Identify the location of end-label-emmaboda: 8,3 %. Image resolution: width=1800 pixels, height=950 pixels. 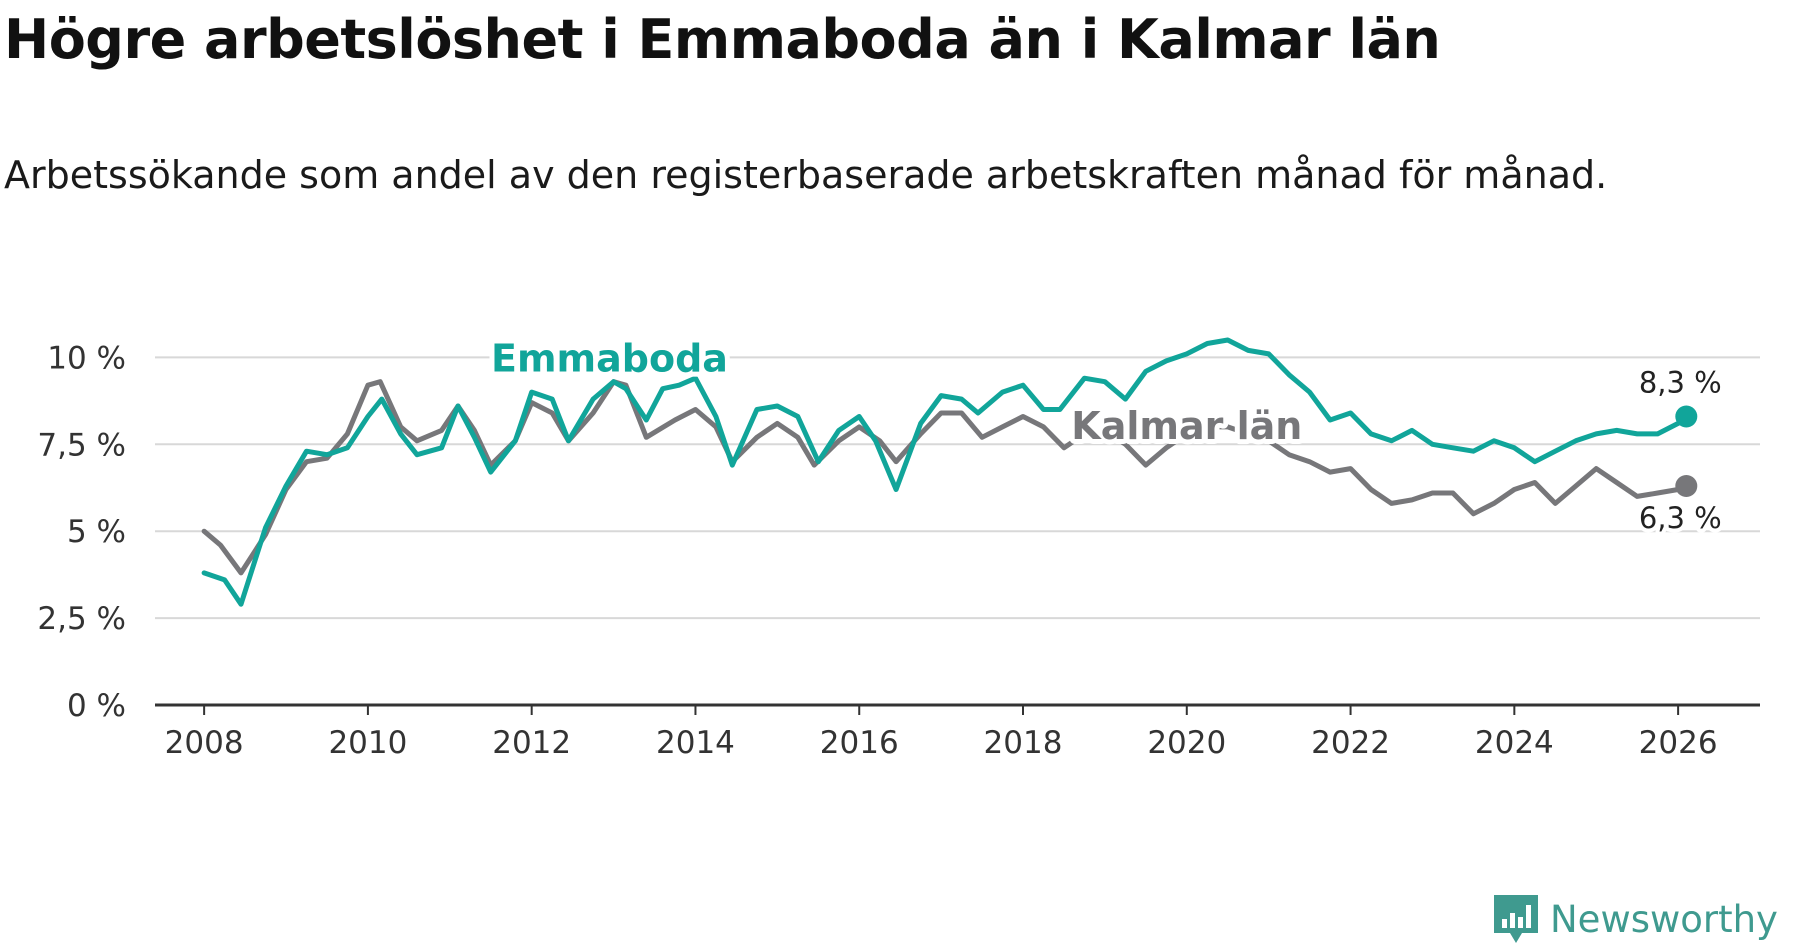
(1680, 382).